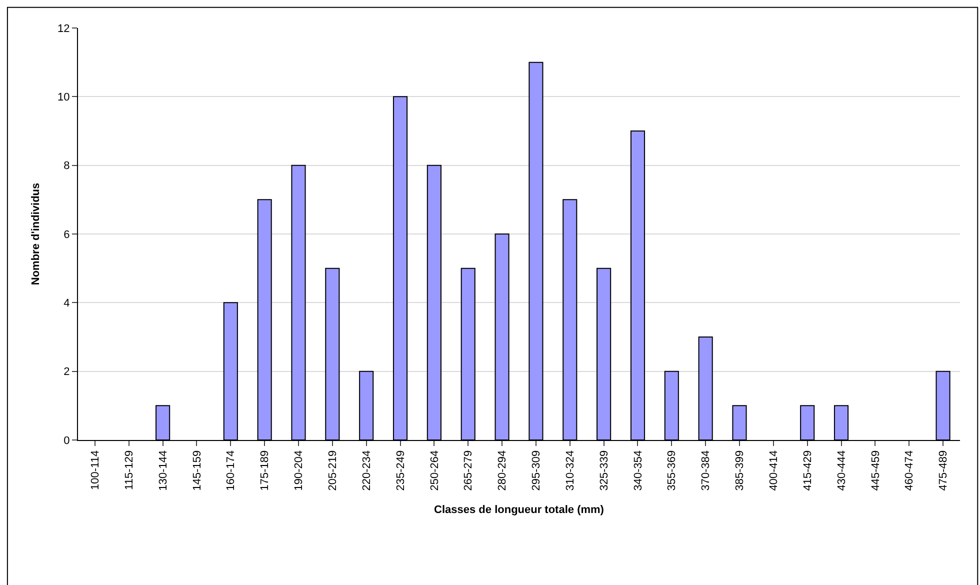 The height and width of the screenshot is (585, 980). I want to click on x-tick-label: 265-279, so click(468, 470).